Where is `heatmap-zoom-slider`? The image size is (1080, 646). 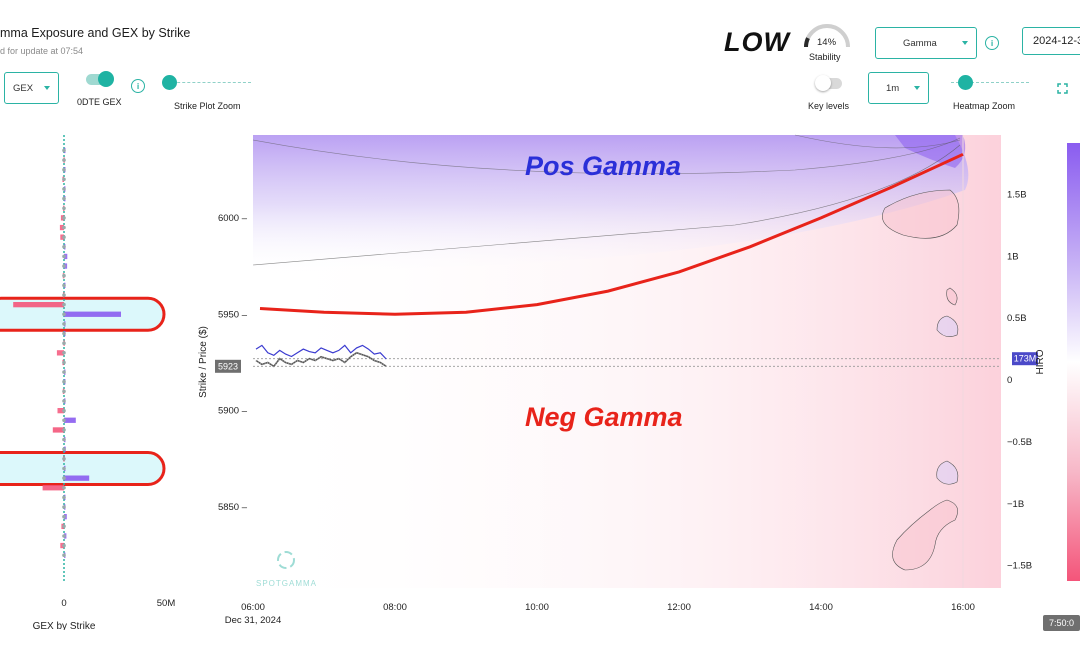
heatmap-zoom-slider is located at coordinates (990, 82).